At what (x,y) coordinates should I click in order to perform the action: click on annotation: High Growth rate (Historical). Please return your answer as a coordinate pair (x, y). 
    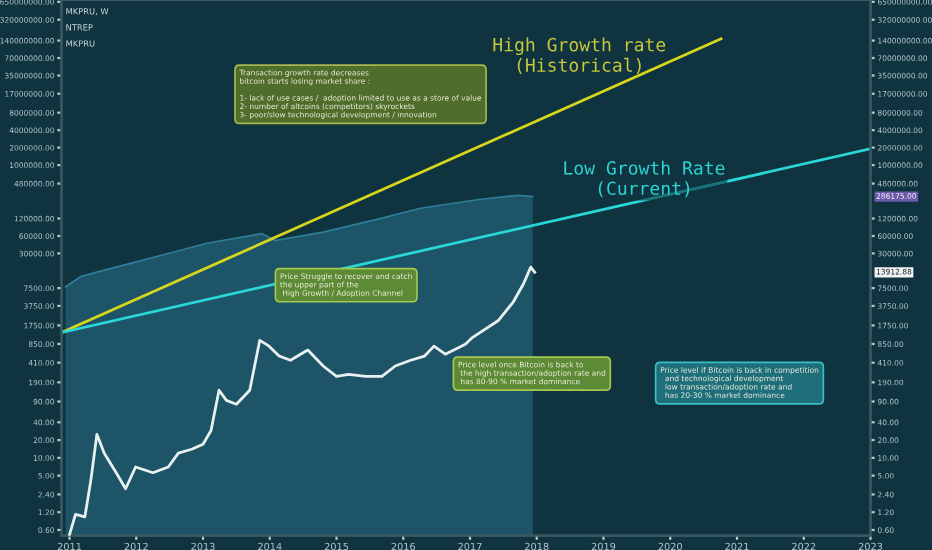
    Looking at the image, I should click on (579, 56).